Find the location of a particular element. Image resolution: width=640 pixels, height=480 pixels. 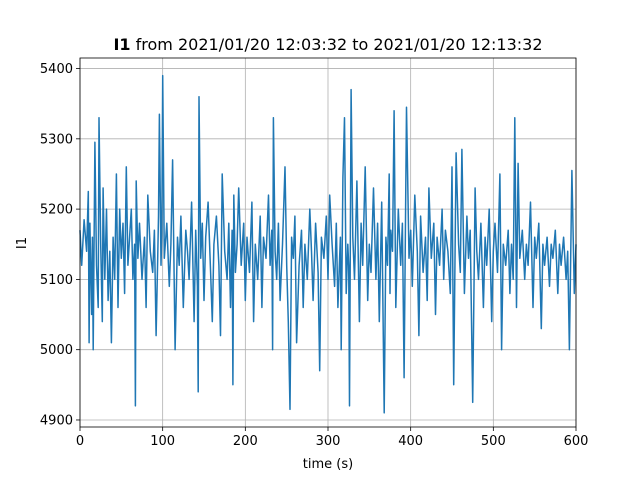

x-tick-label: 300 is located at coordinates (328, 441).